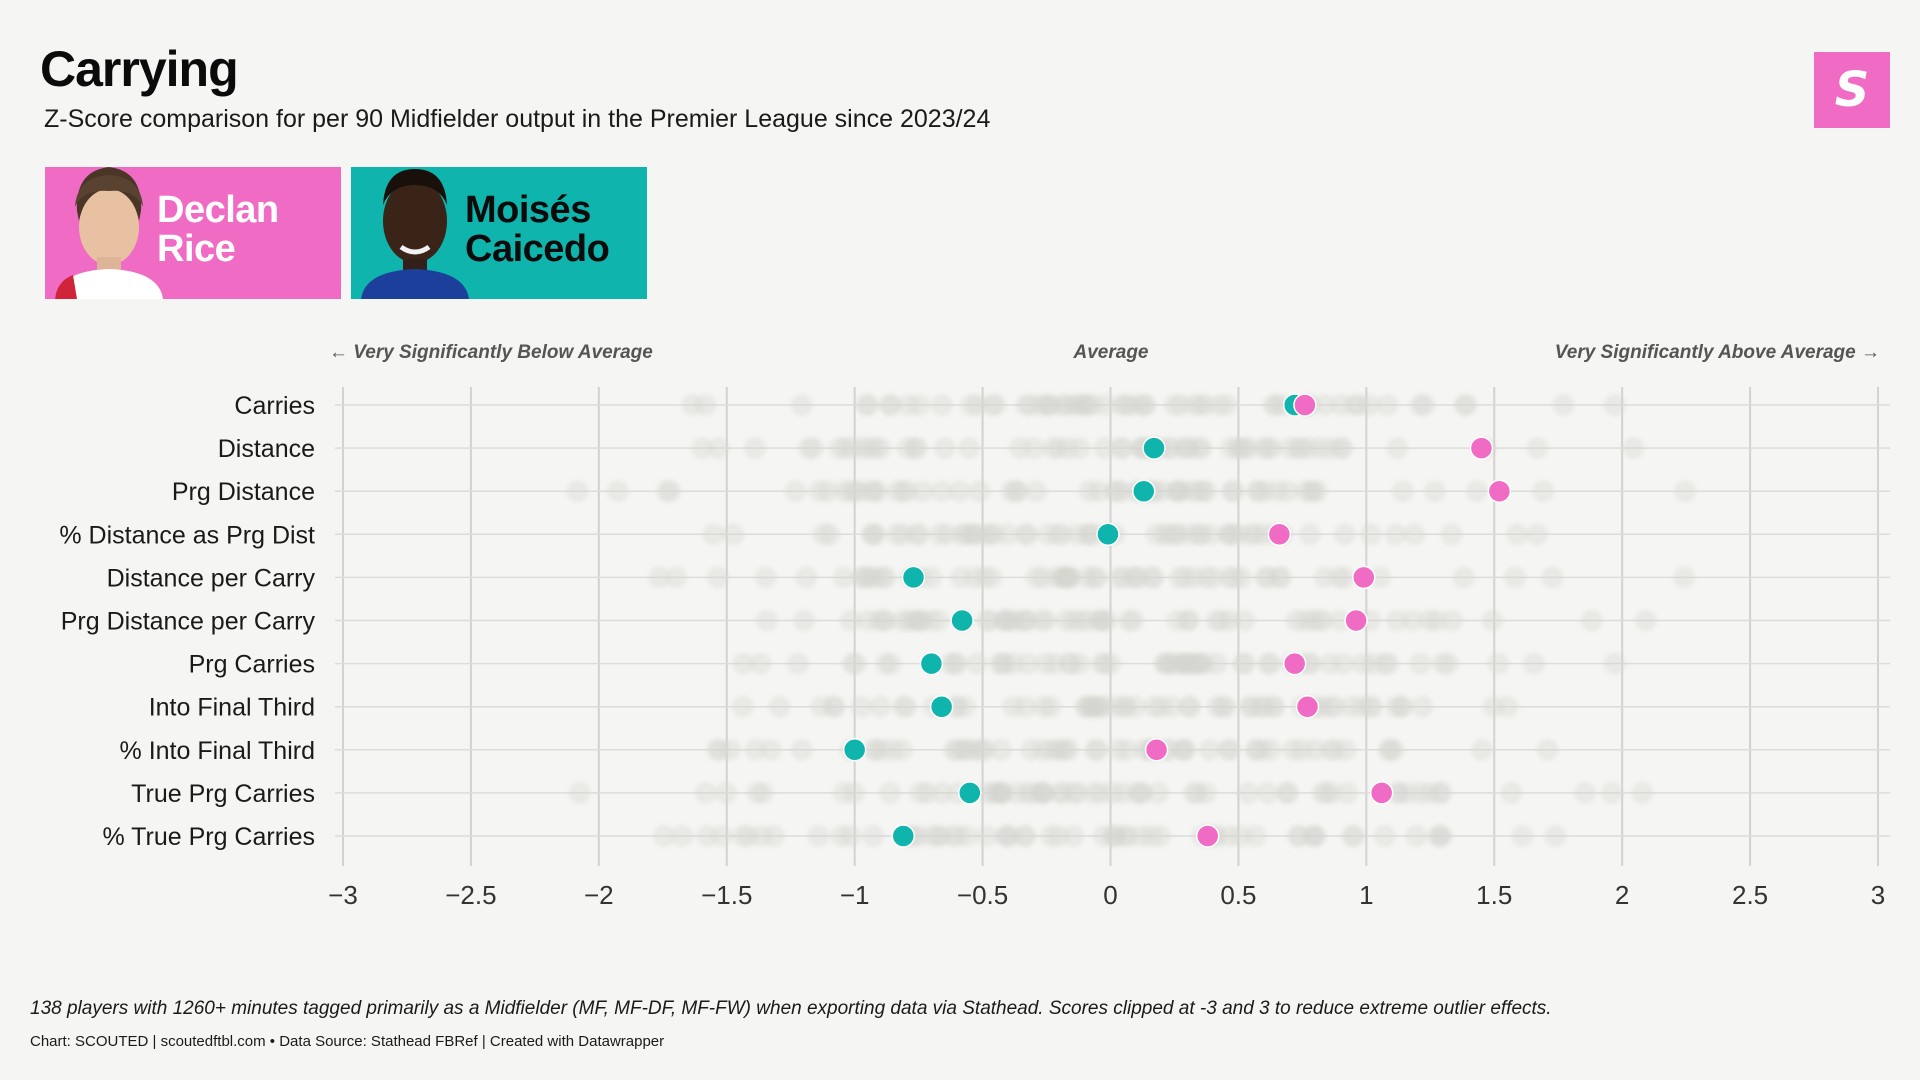  What do you see at coordinates (109, 233) in the screenshot?
I see `player-photo-rice` at bounding box center [109, 233].